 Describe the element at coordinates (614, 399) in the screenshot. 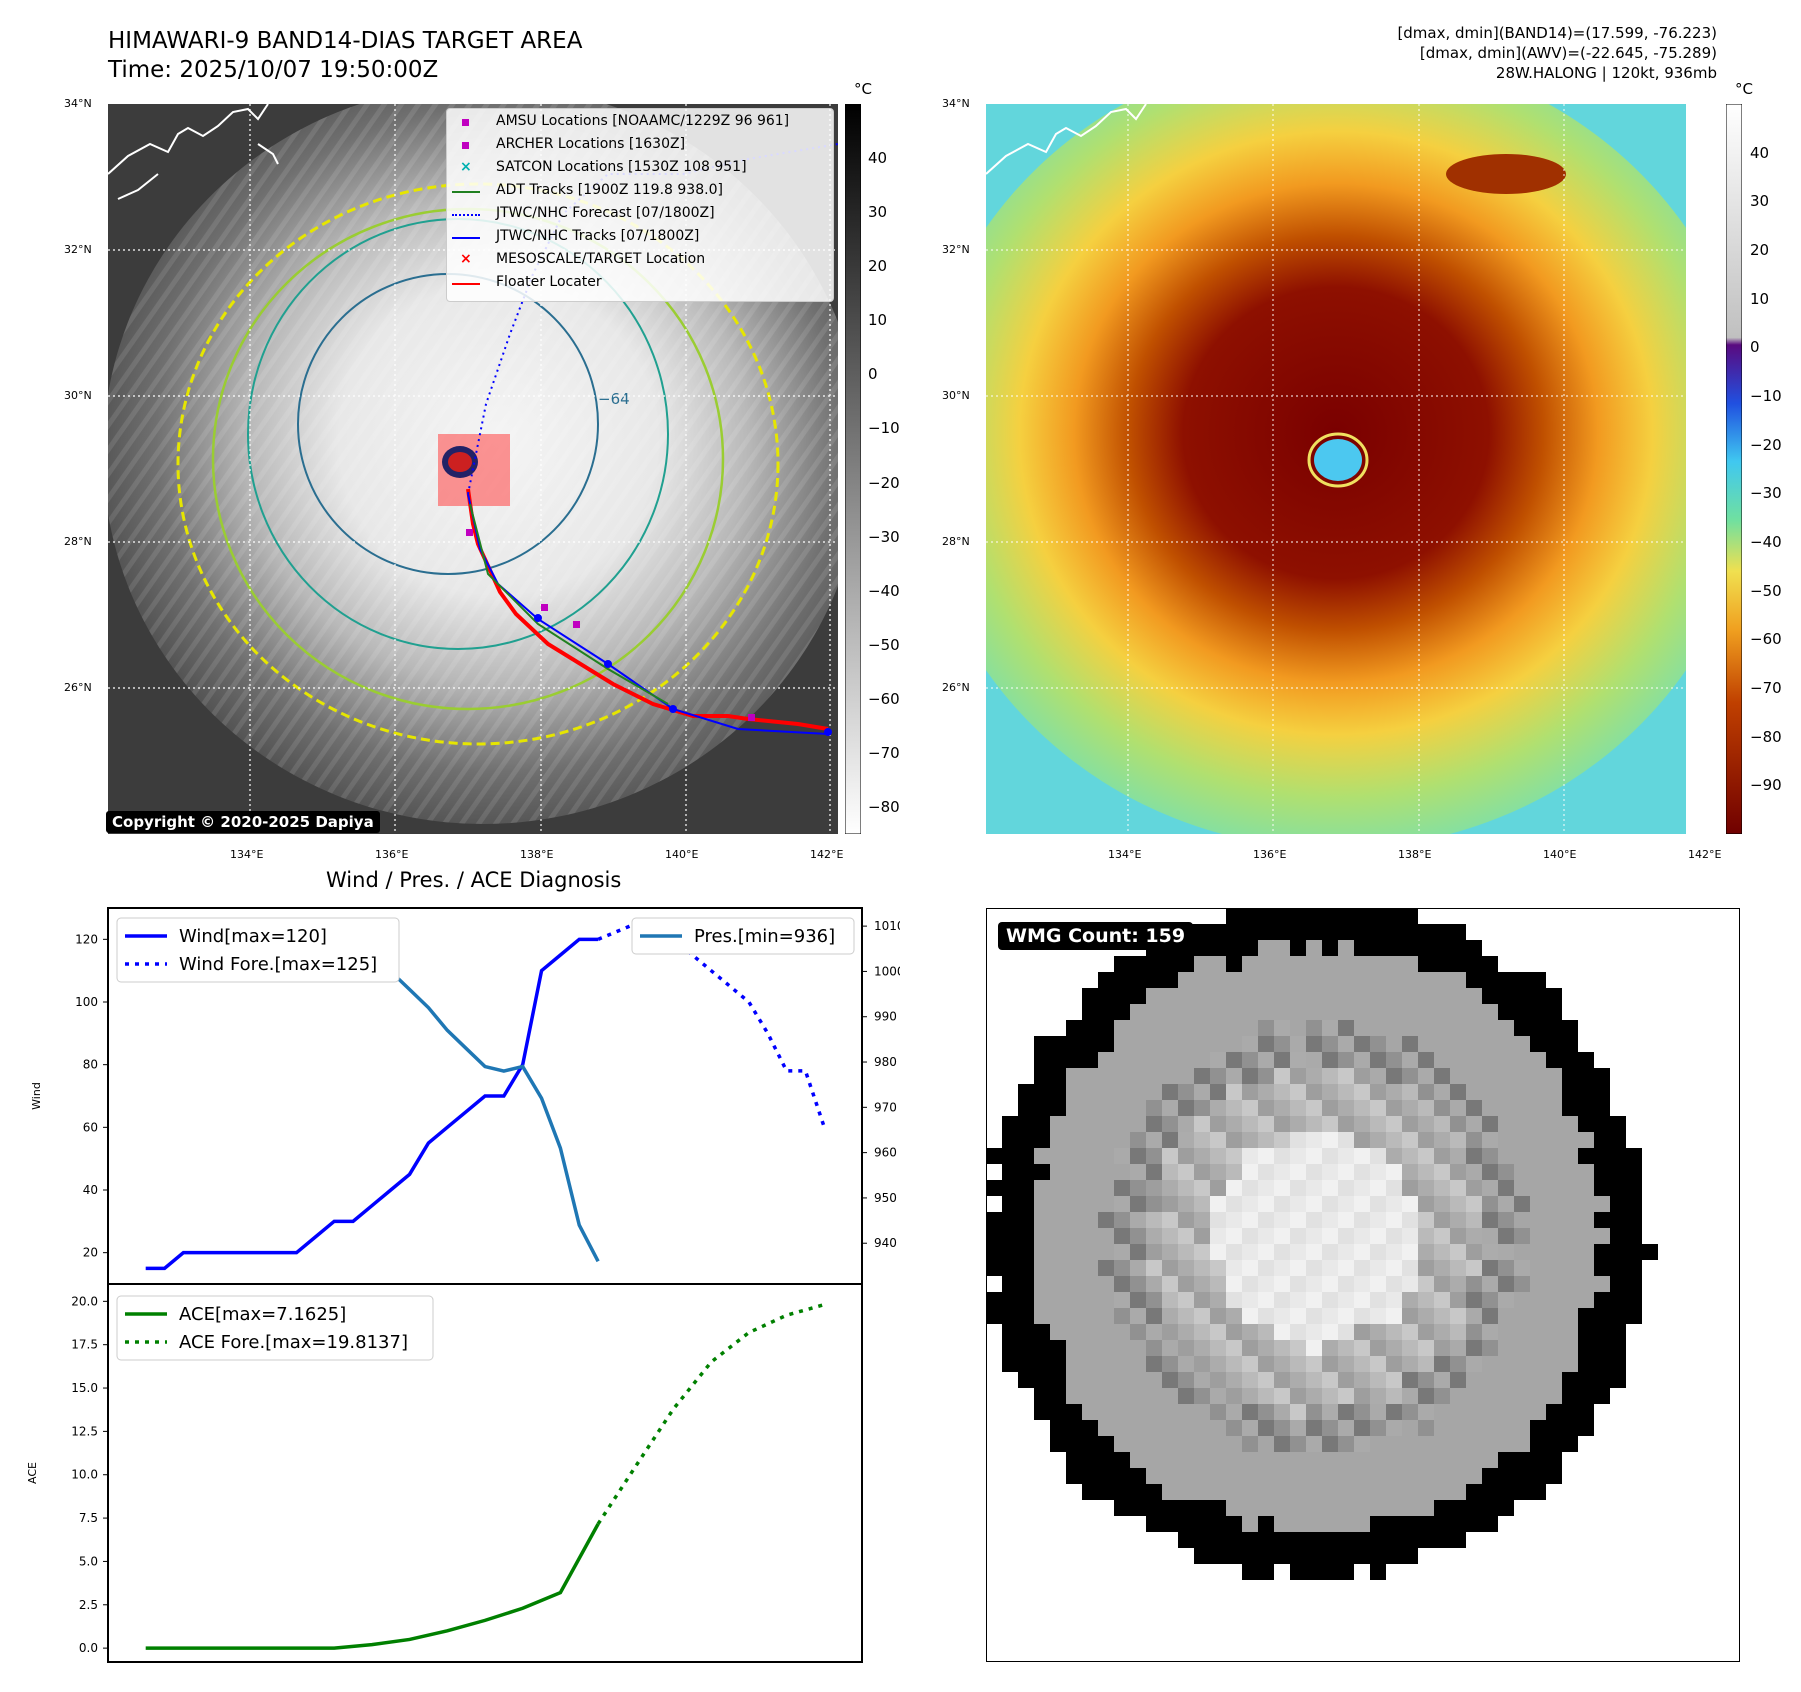

I see `contour-label: −64` at that location.